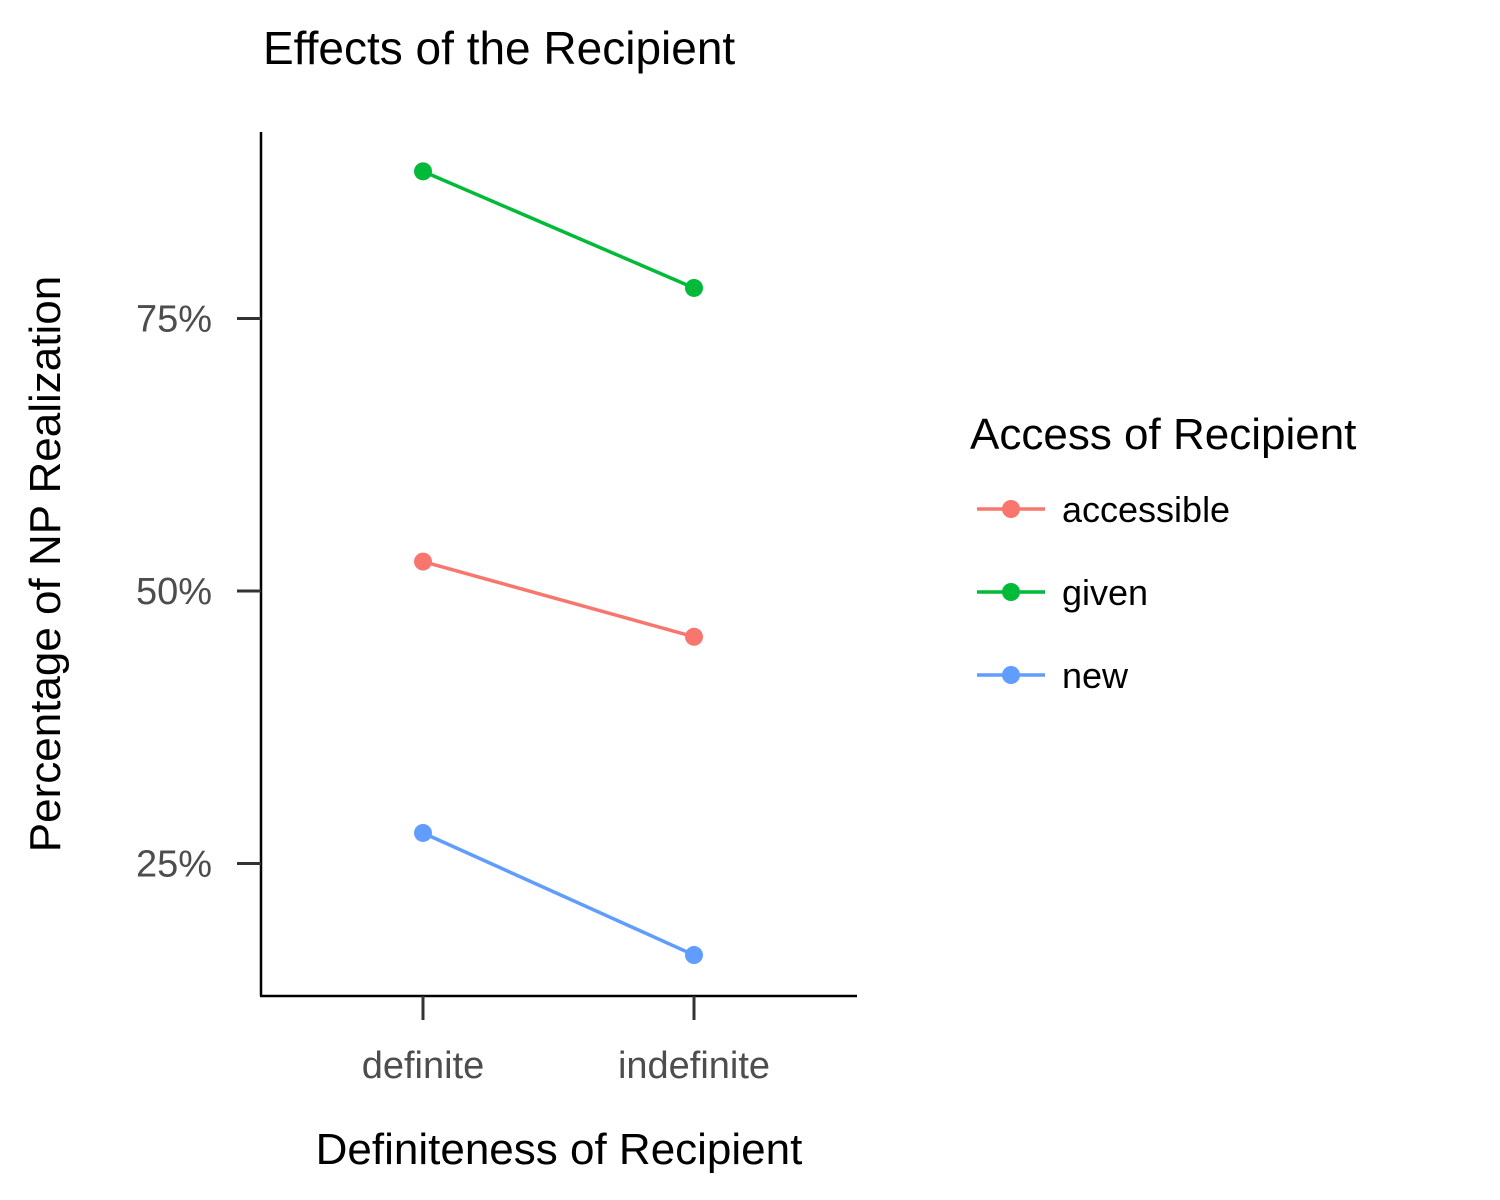  Describe the element at coordinates (423, 561) in the screenshot. I see `data-point-accessible-definite` at that location.